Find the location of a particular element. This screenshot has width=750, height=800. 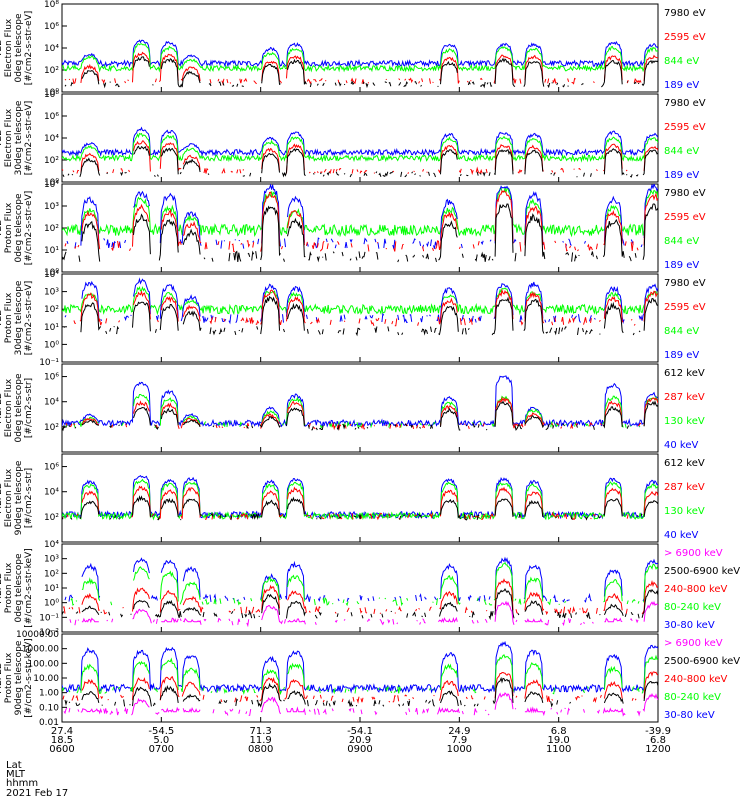

mlt-tick-label: 19.0 is located at coordinates (559, 740).